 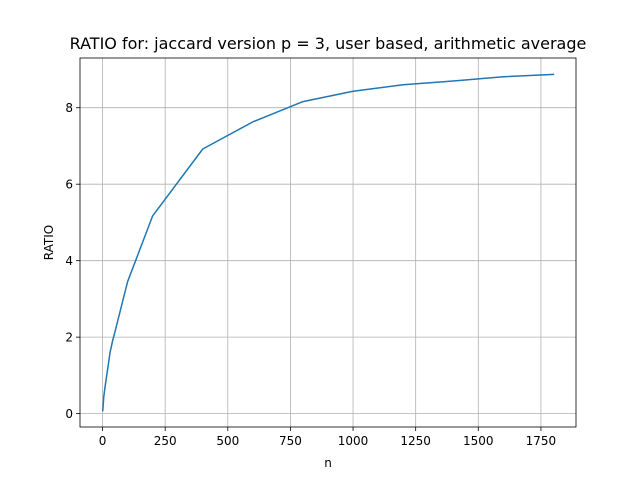 What do you see at coordinates (69, 185) in the screenshot?
I see `y-tick-label: 6` at bounding box center [69, 185].